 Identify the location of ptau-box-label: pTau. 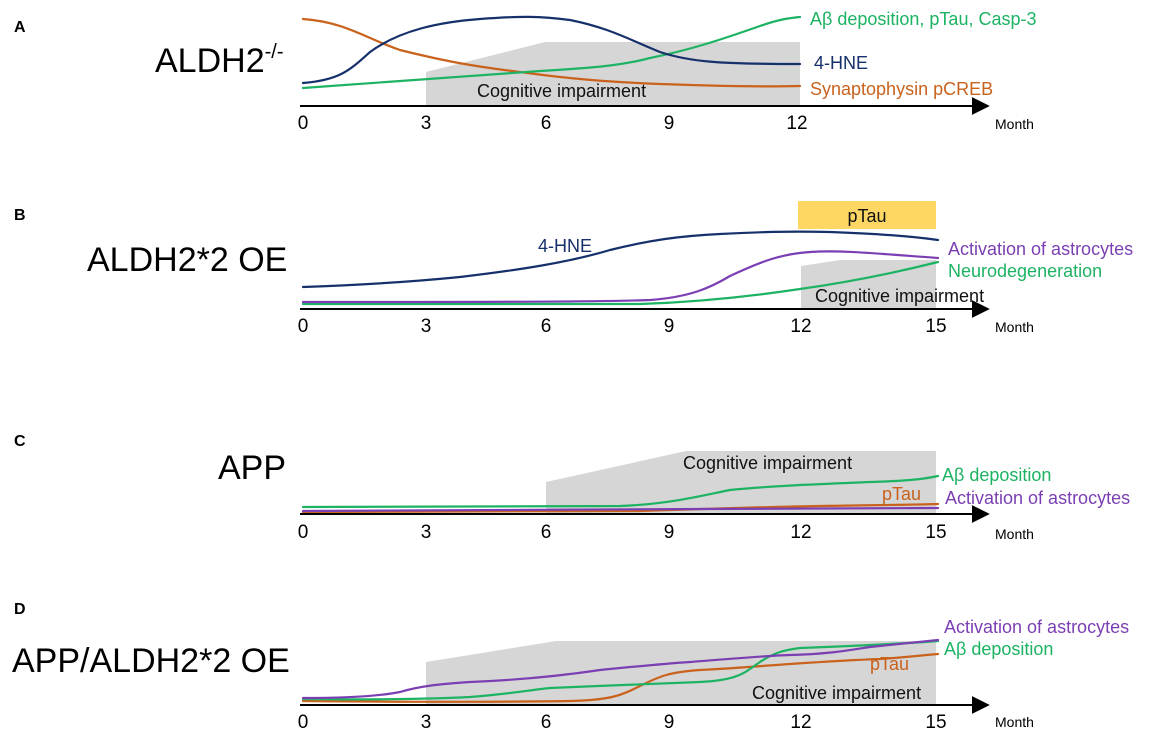
(866, 216).